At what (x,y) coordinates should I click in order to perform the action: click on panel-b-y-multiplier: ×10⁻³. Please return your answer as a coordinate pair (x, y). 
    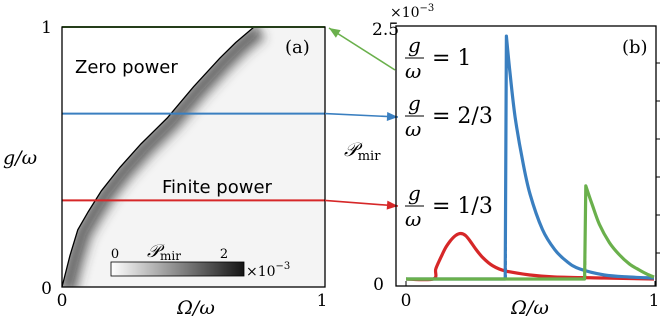
    Looking at the image, I should click on (412, 12).